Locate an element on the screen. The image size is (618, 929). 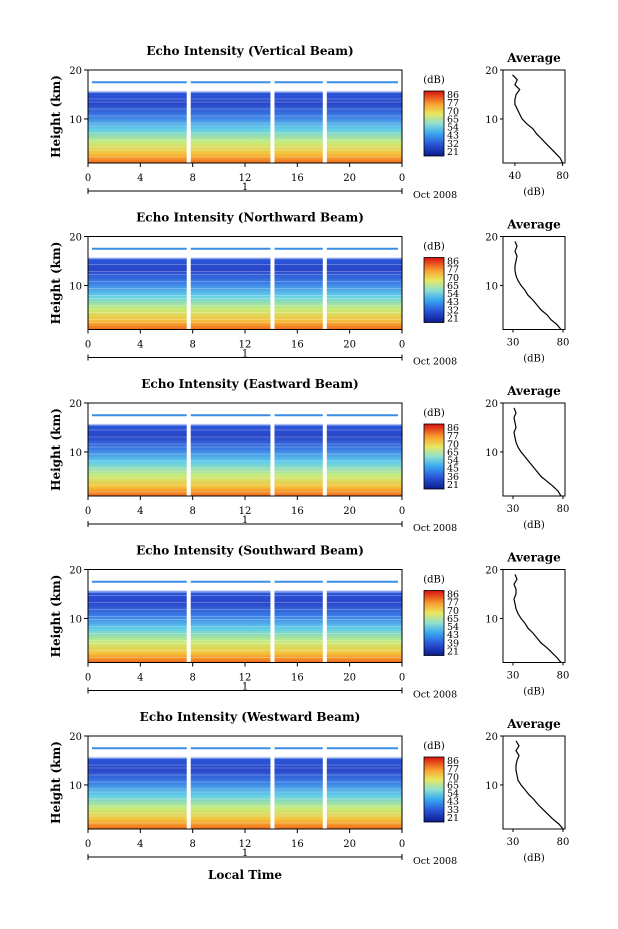
colorbar-label: 32 is located at coordinates (453, 144).